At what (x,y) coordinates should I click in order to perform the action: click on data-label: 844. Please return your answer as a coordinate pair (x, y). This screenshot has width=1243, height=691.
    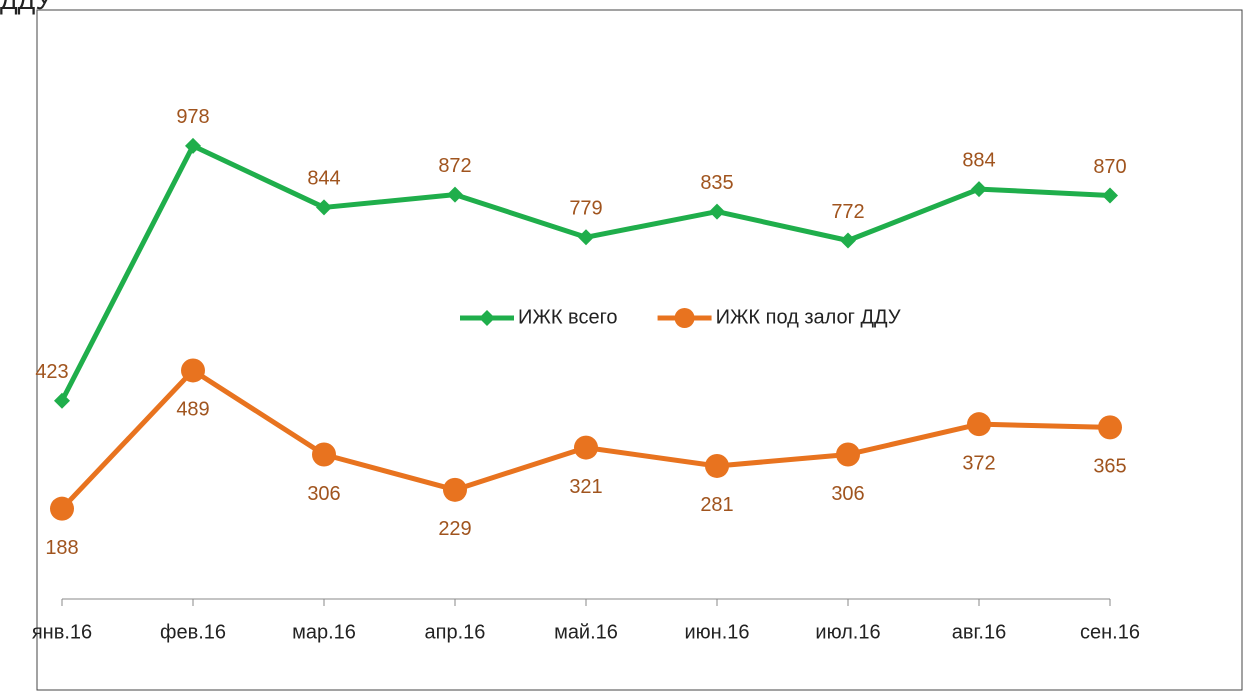
    Looking at the image, I should click on (323, 179).